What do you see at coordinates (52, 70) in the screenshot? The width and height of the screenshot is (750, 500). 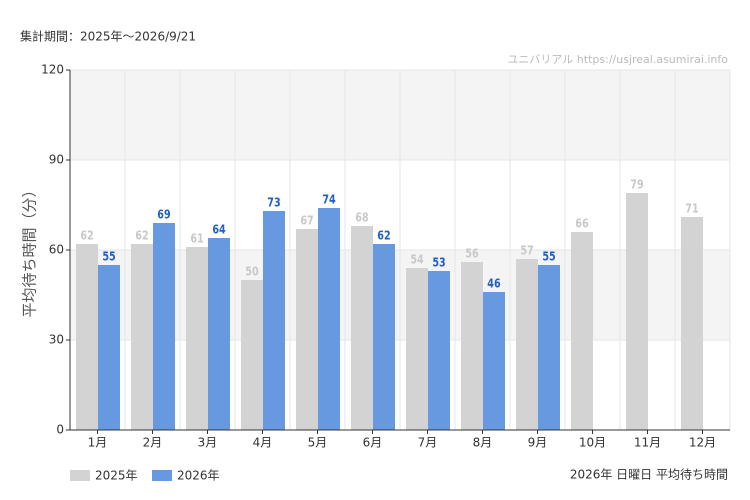 I see `y-tick-label: 120` at bounding box center [52, 70].